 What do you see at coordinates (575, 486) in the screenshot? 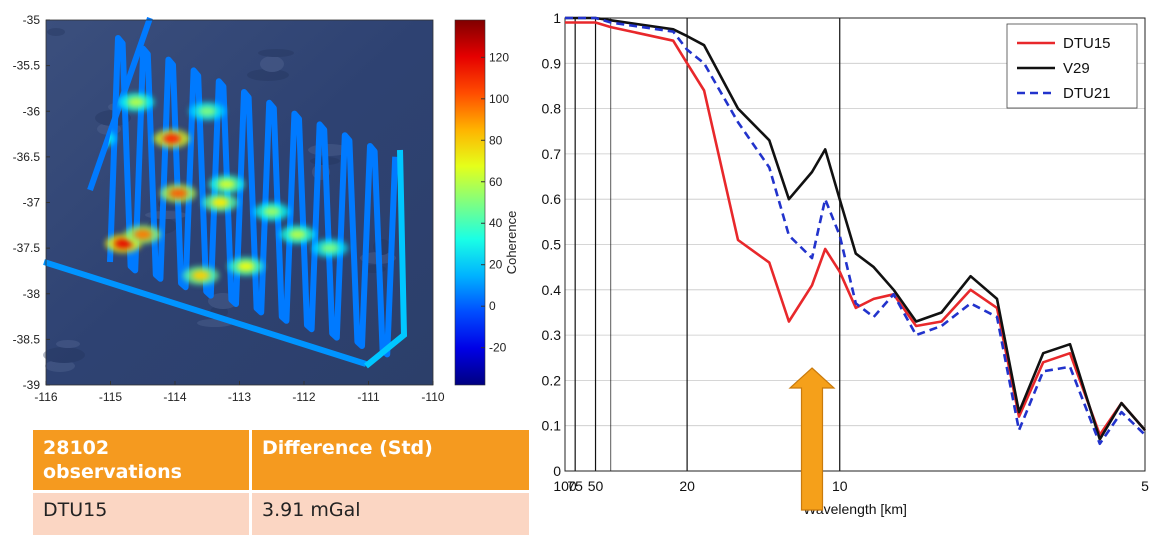
I see `x-tick-label: 75` at bounding box center [575, 486].